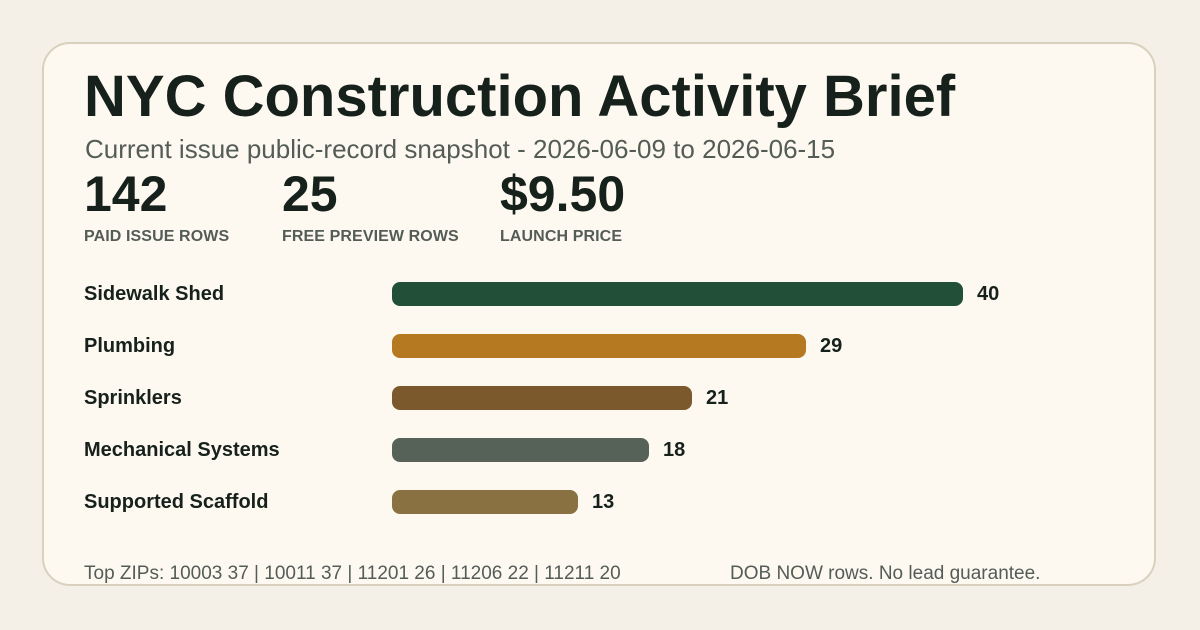 This screenshot has width=1200, height=630. I want to click on bar-row: Supported Scaffold 13, so click(600, 502).